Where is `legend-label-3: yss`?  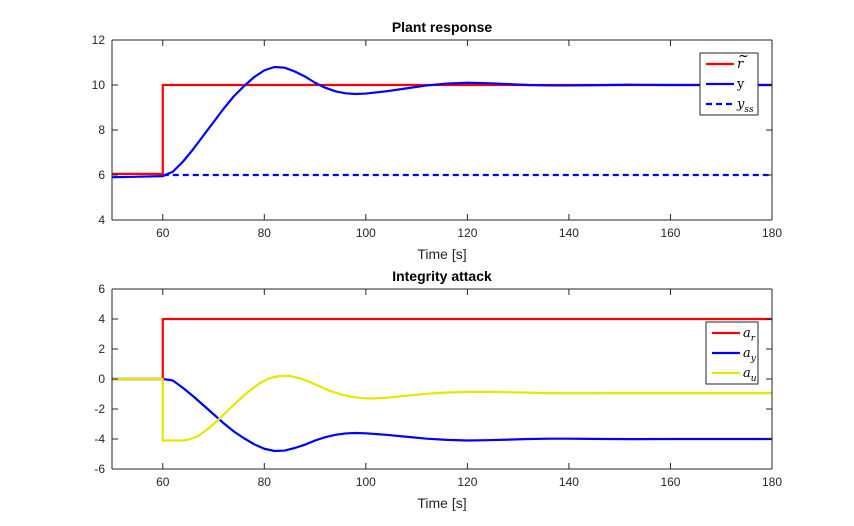 legend-label-3: yss is located at coordinates (745, 106).